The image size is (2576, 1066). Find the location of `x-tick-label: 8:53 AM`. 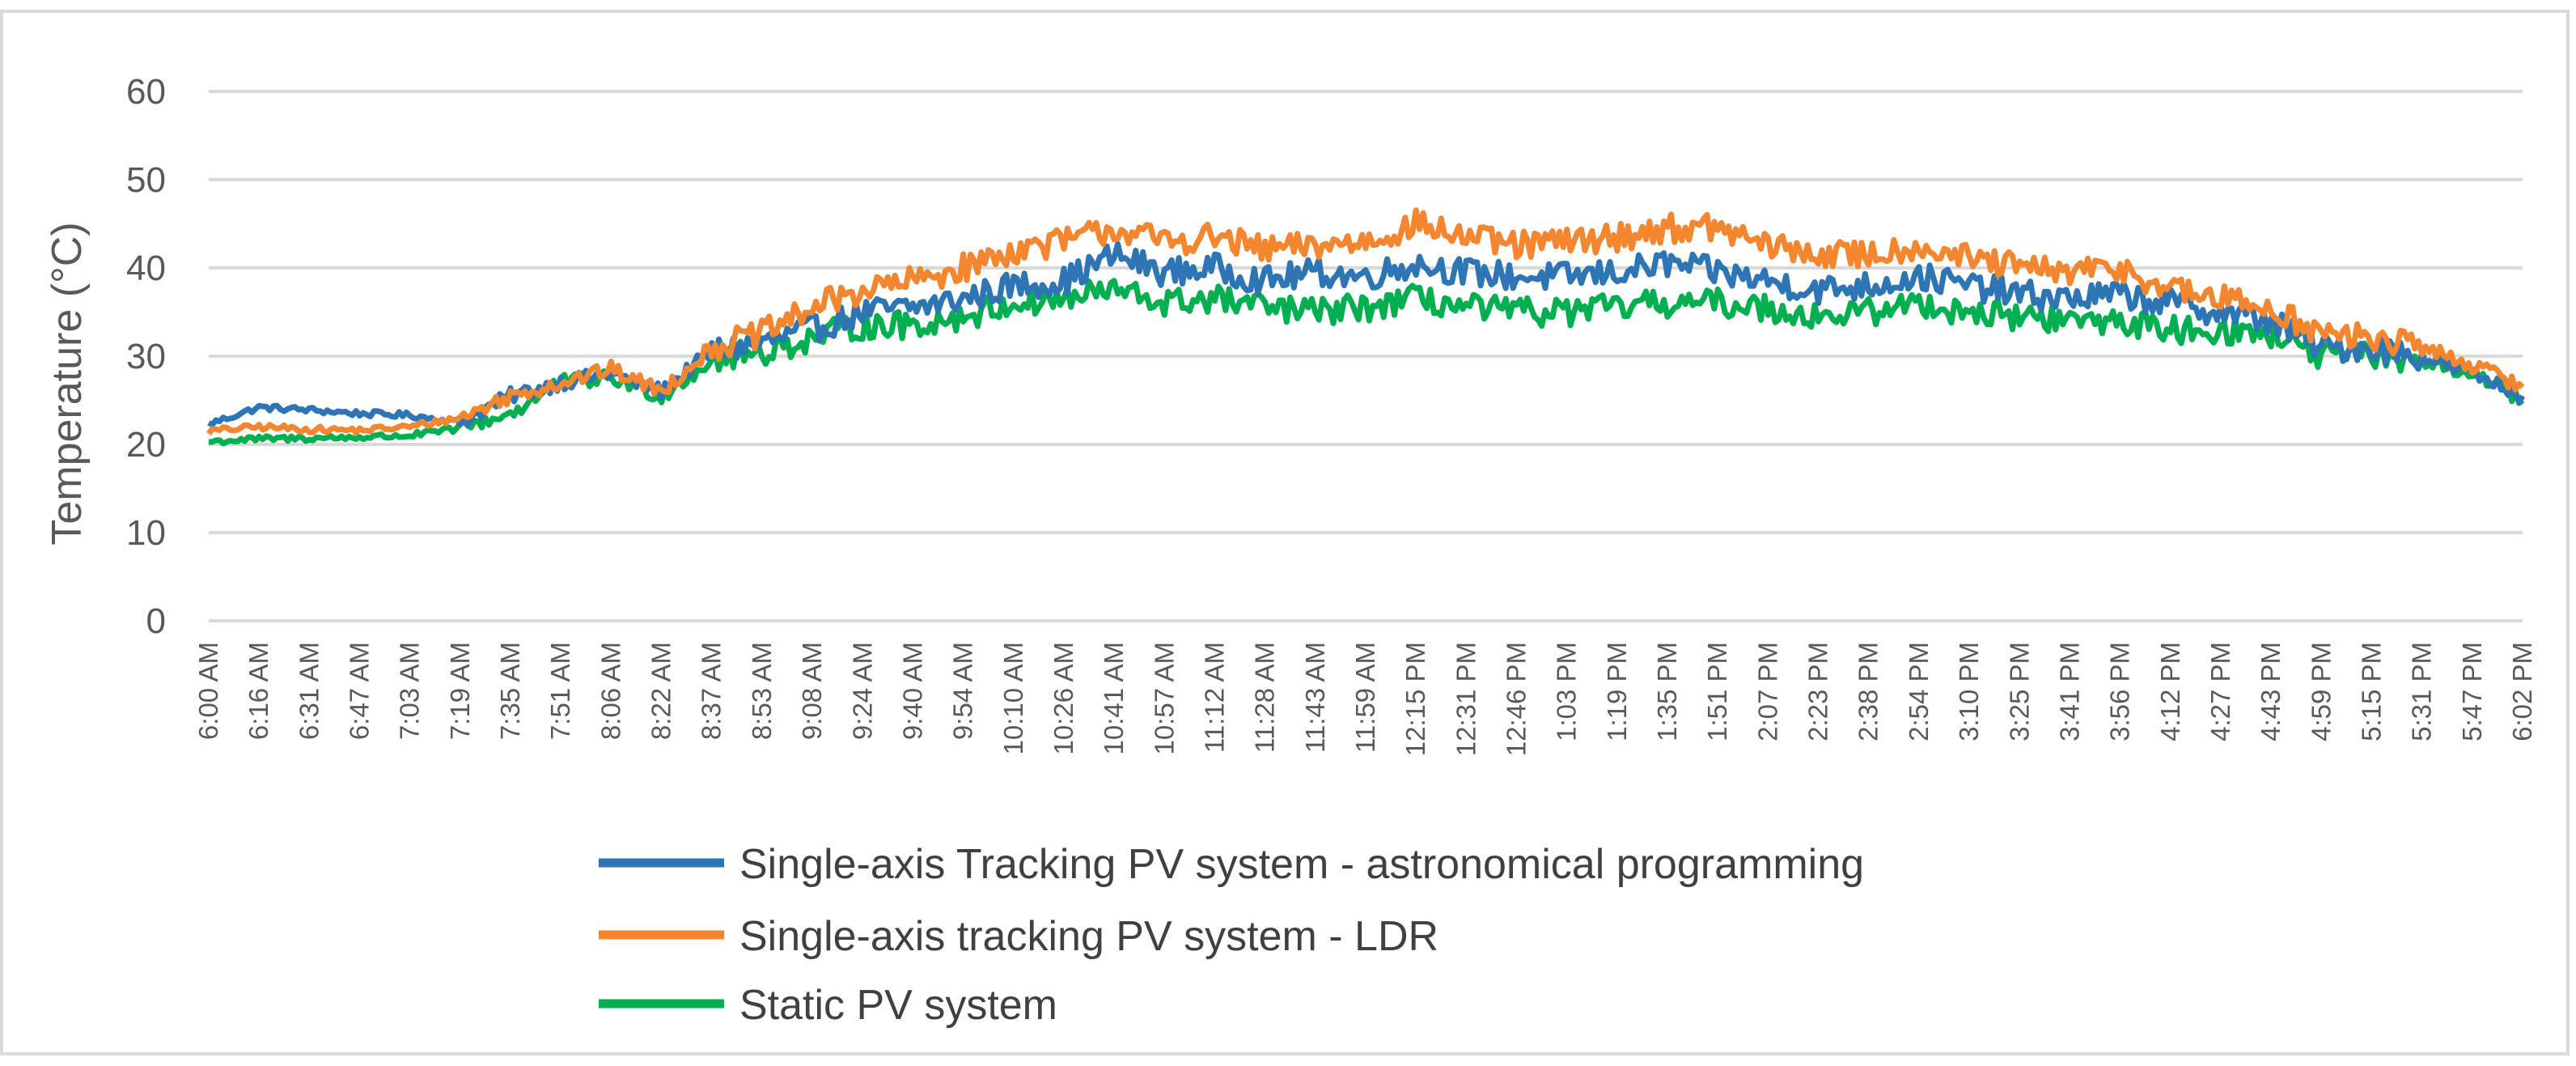

x-tick-label: 8:53 AM is located at coordinates (762, 691).